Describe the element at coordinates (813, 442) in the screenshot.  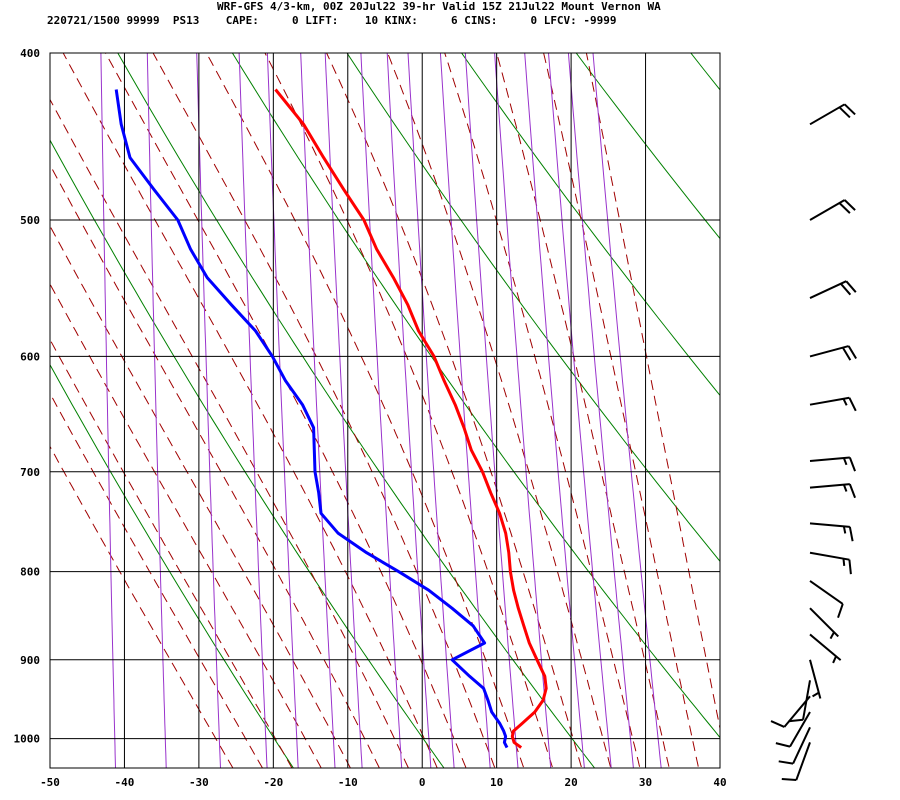
I see `wind-barbs` at that location.